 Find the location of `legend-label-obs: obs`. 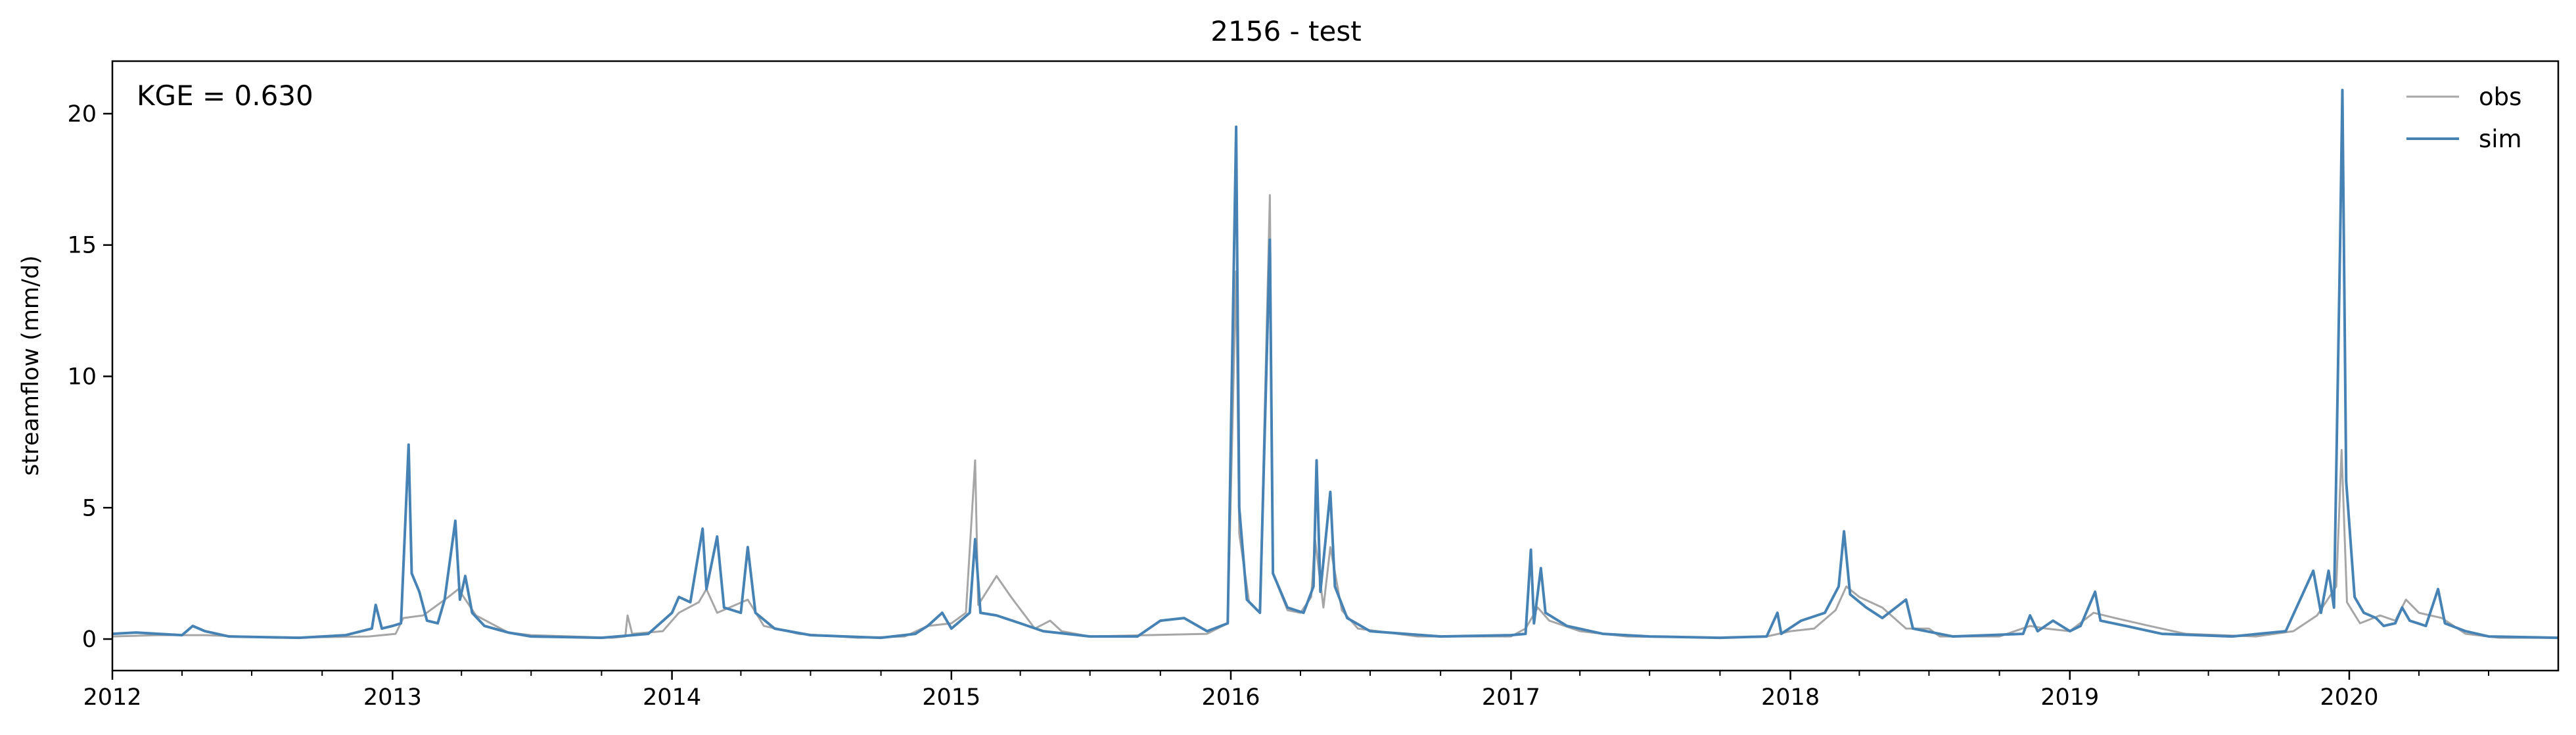

legend-label-obs: obs is located at coordinates (2500, 97).